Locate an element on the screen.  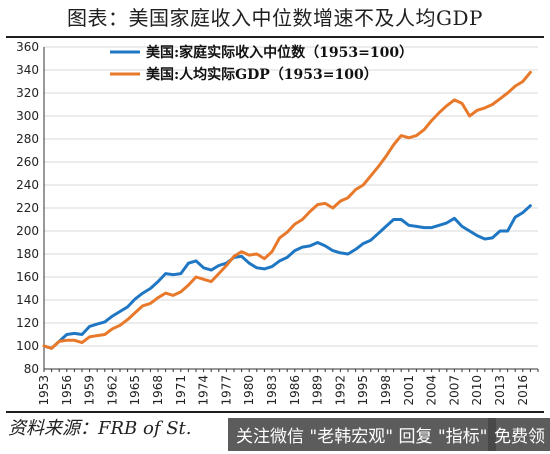
x-tick-label: 1989 is located at coordinates (318, 390).